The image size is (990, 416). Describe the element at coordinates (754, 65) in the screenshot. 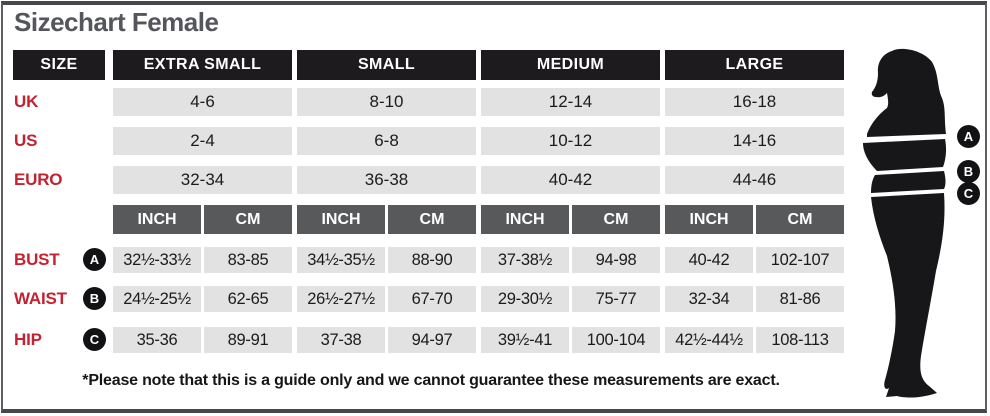

I see `column-header-large: LARGE` at that location.